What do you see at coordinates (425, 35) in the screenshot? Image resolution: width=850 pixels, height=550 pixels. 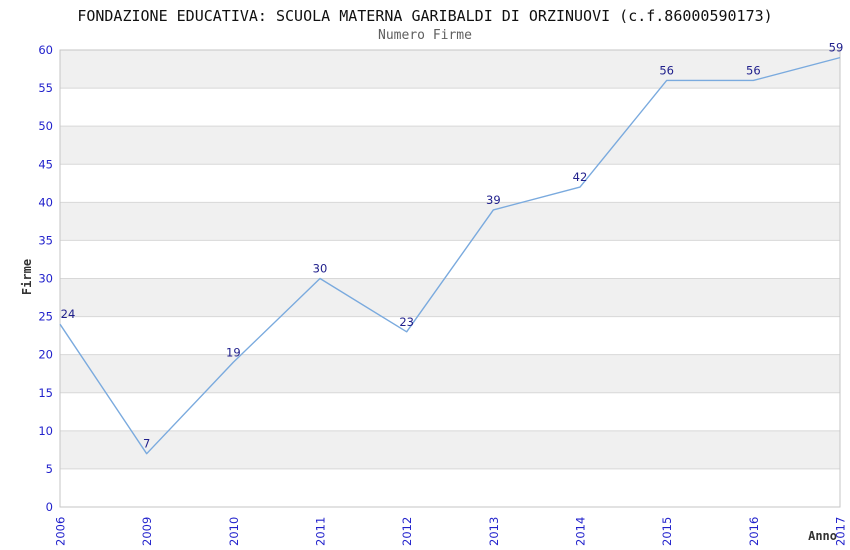 I see `chart-subtitle: Numero Firme` at bounding box center [425, 35].